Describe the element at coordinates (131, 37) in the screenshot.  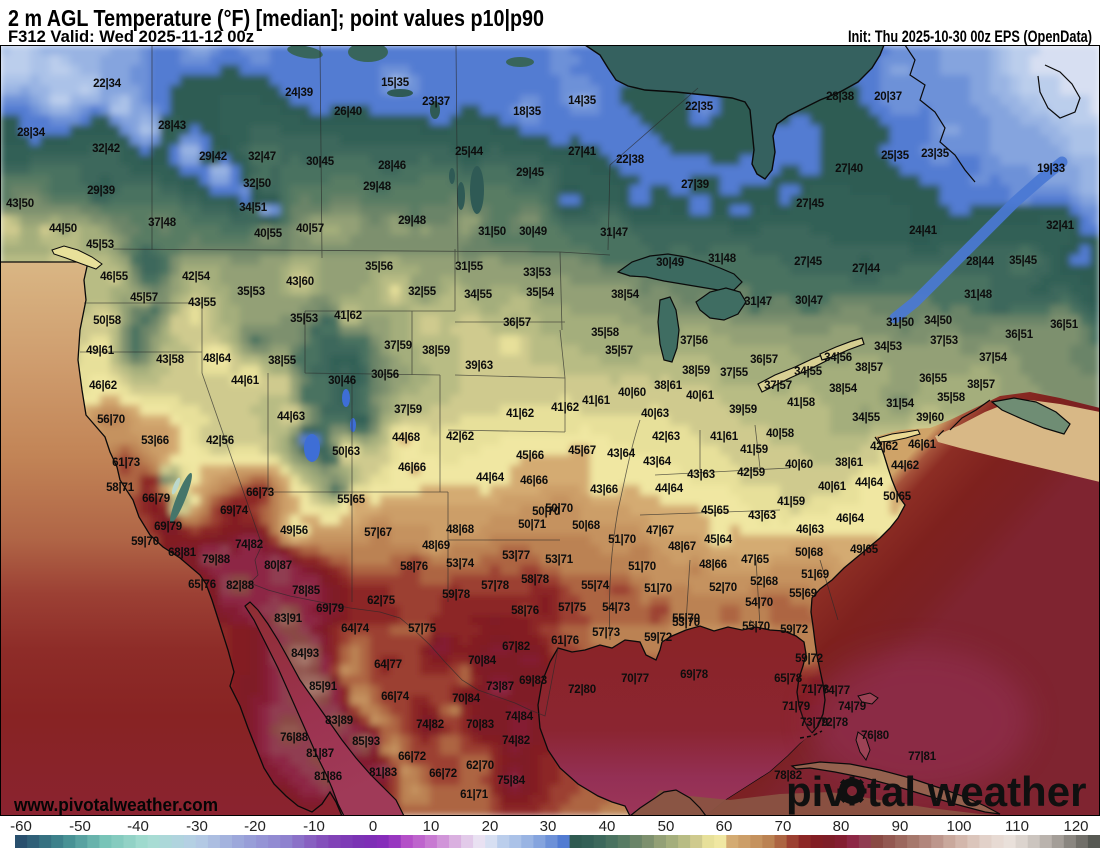
I see `svg-text: F312 Valid: Wed 2025-11-12 00z` at that location.